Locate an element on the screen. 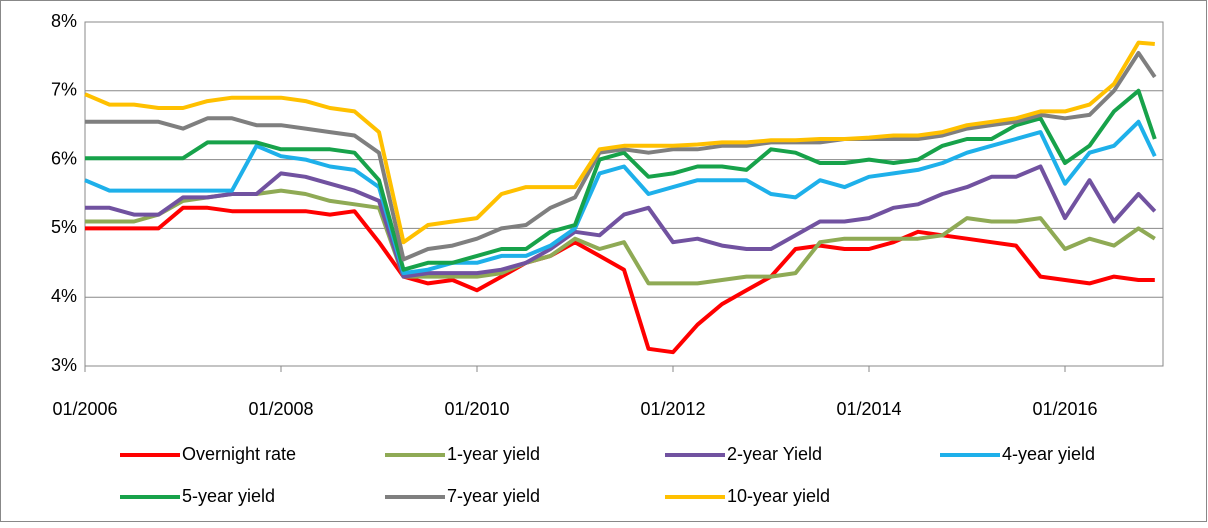 The height and width of the screenshot is (528, 1208). y-tick-label: 6% is located at coordinates (64, 158).